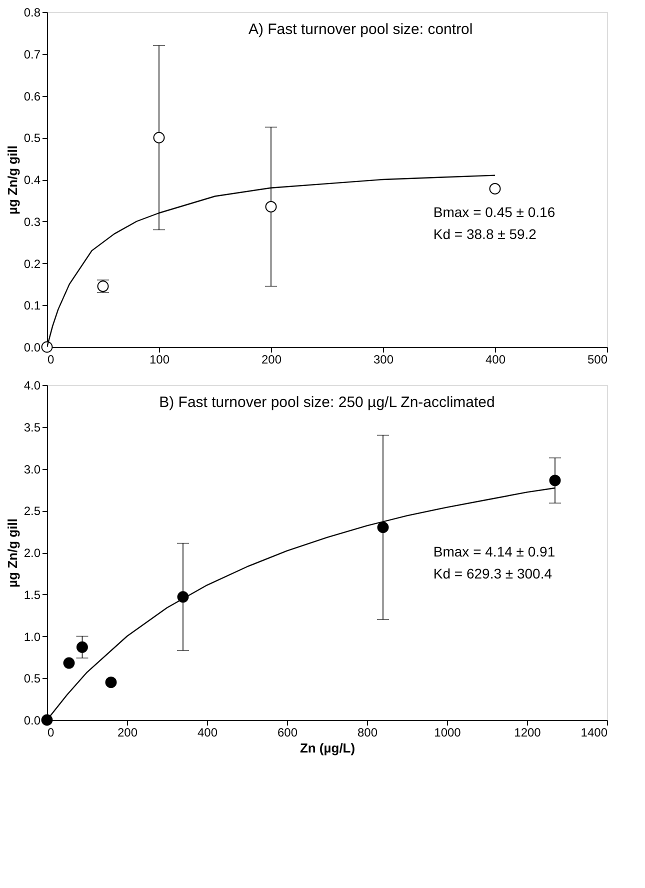 Image resolution: width=645 pixels, height=888 pixels. I want to click on y-tick-label: 4.0, so click(32, 385).